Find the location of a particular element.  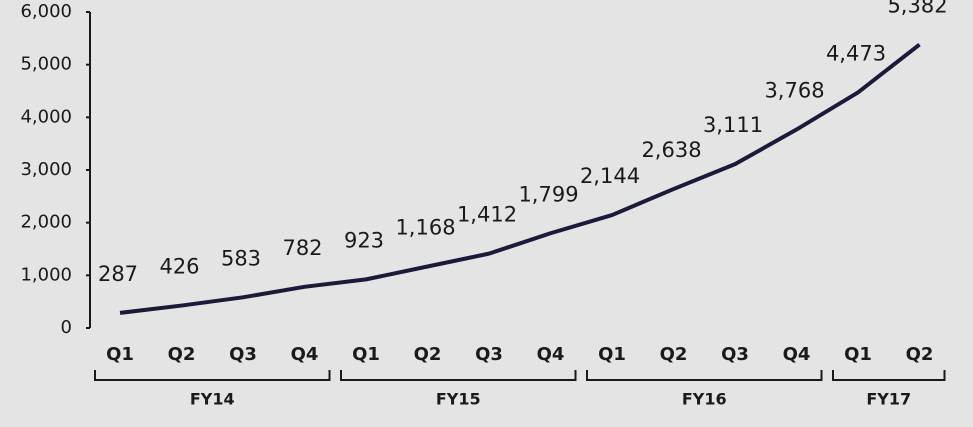

data-label: 1,412 is located at coordinates (487, 215).